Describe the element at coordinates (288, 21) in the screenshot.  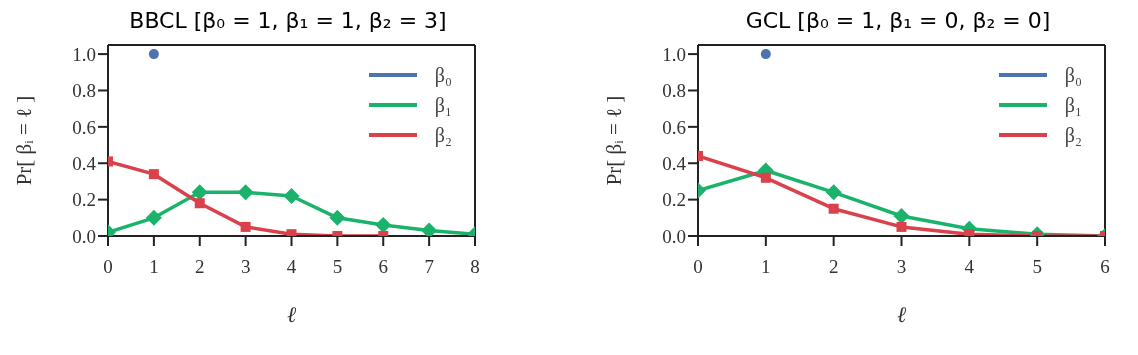
I see `chart-title: BBCL [β₀ = 1, β₁ = 1, β₂ = 3]` at that location.